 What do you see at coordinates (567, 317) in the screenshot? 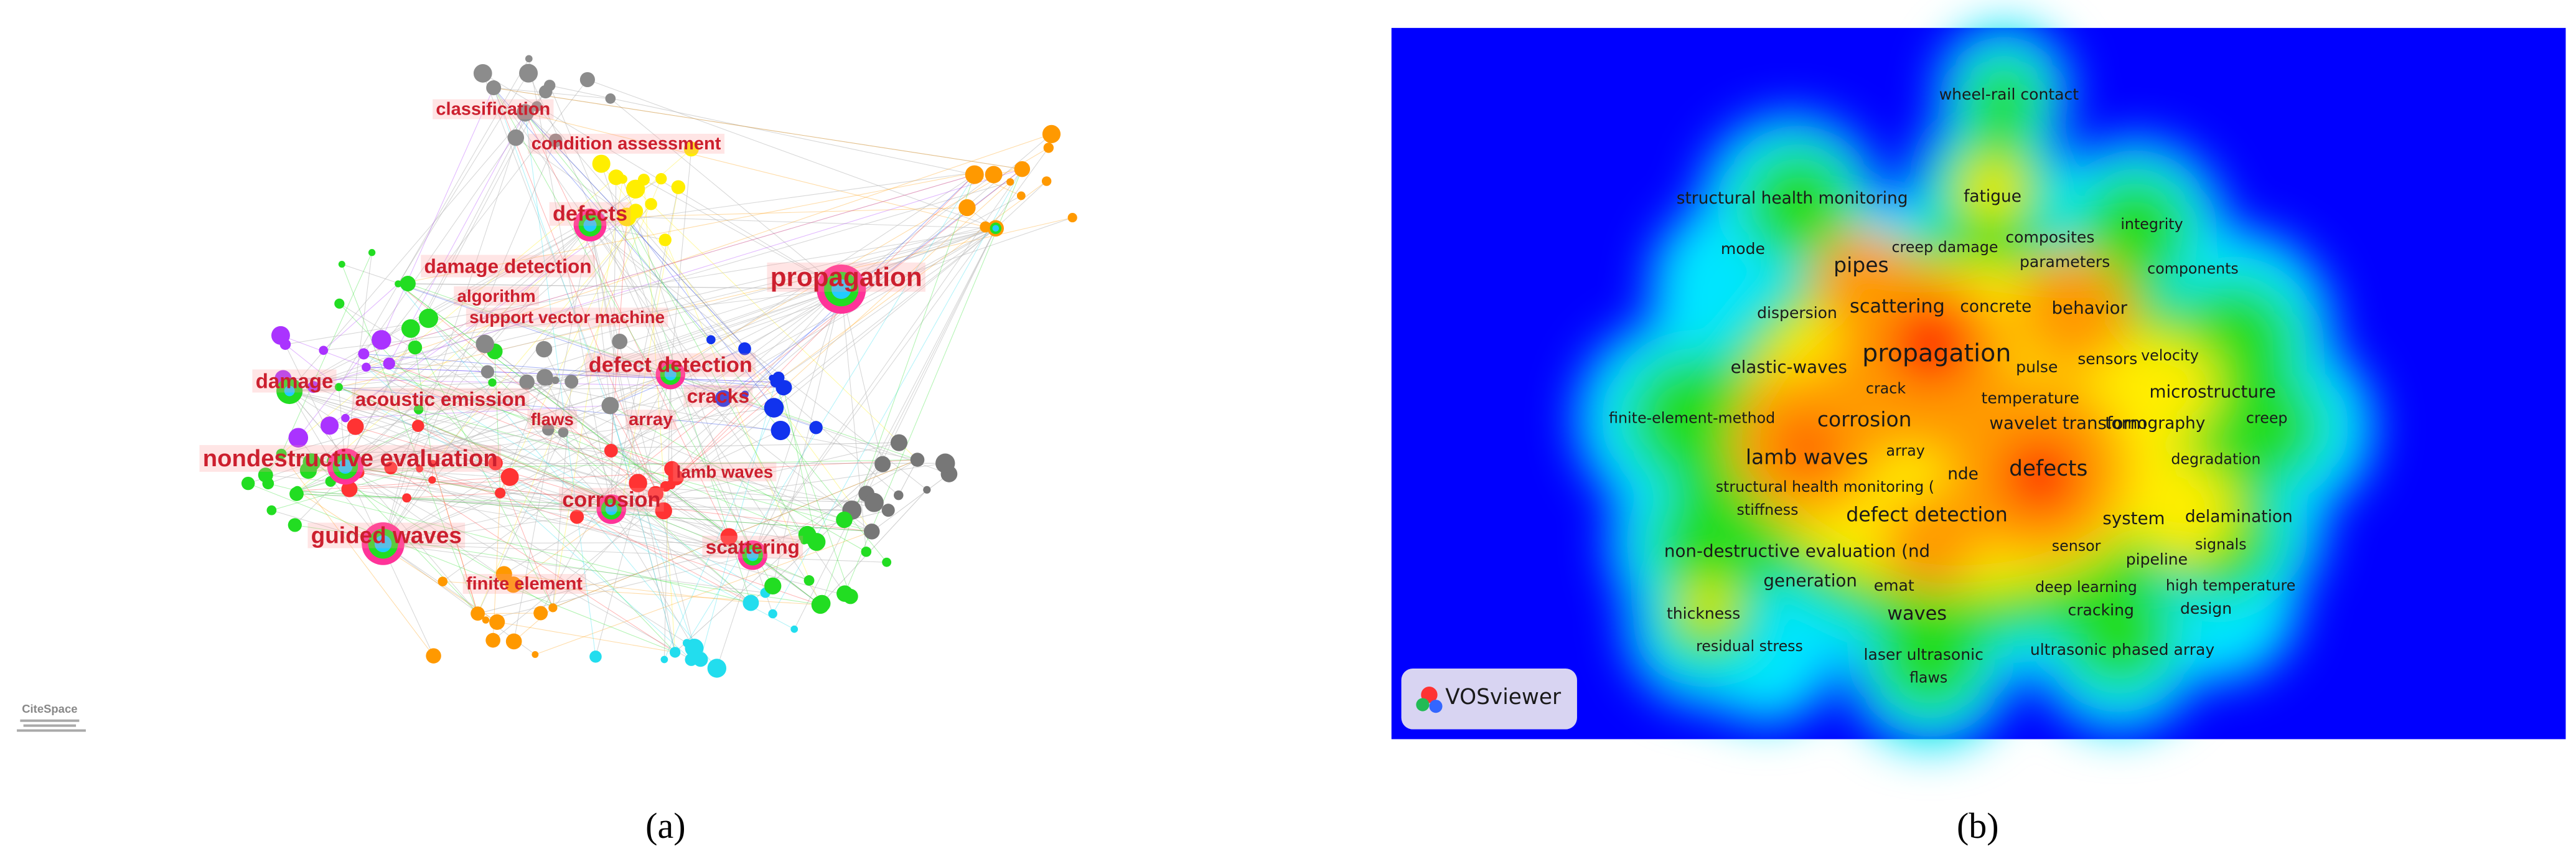
I see `network-label: support vector machine` at bounding box center [567, 317].